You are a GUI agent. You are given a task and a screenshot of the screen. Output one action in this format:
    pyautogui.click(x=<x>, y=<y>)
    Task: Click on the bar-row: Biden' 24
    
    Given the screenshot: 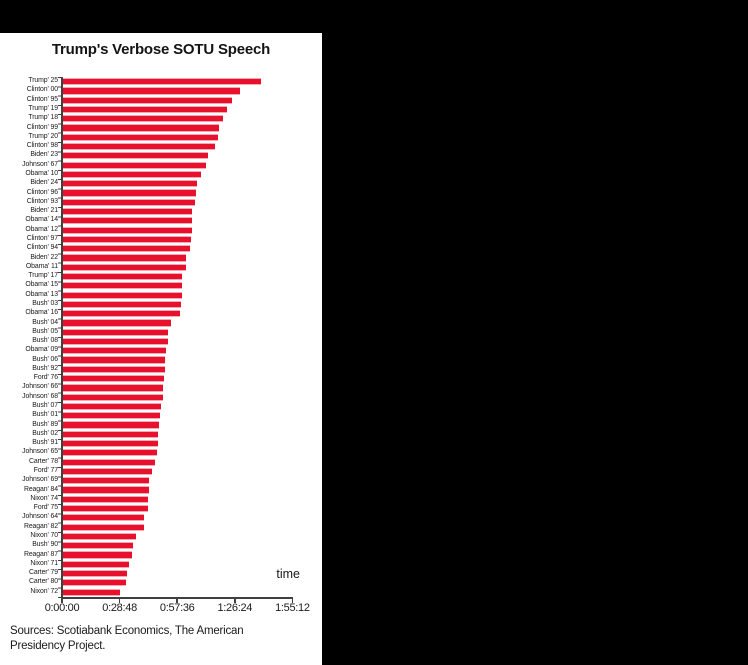 What is the action you would take?
    pyautogui.click(x=161, y=183)
    